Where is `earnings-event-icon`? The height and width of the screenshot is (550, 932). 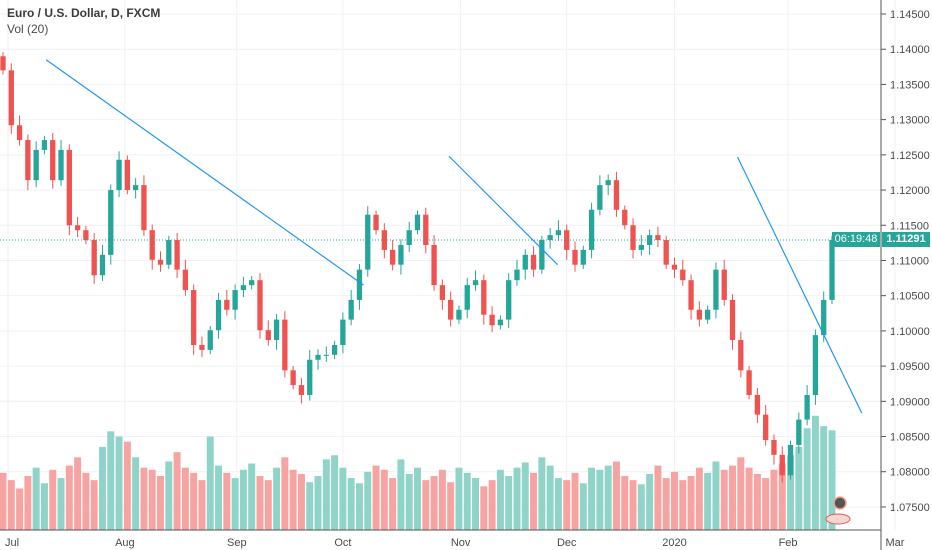
earnings-event-icon is located at coordinates (840, 503).